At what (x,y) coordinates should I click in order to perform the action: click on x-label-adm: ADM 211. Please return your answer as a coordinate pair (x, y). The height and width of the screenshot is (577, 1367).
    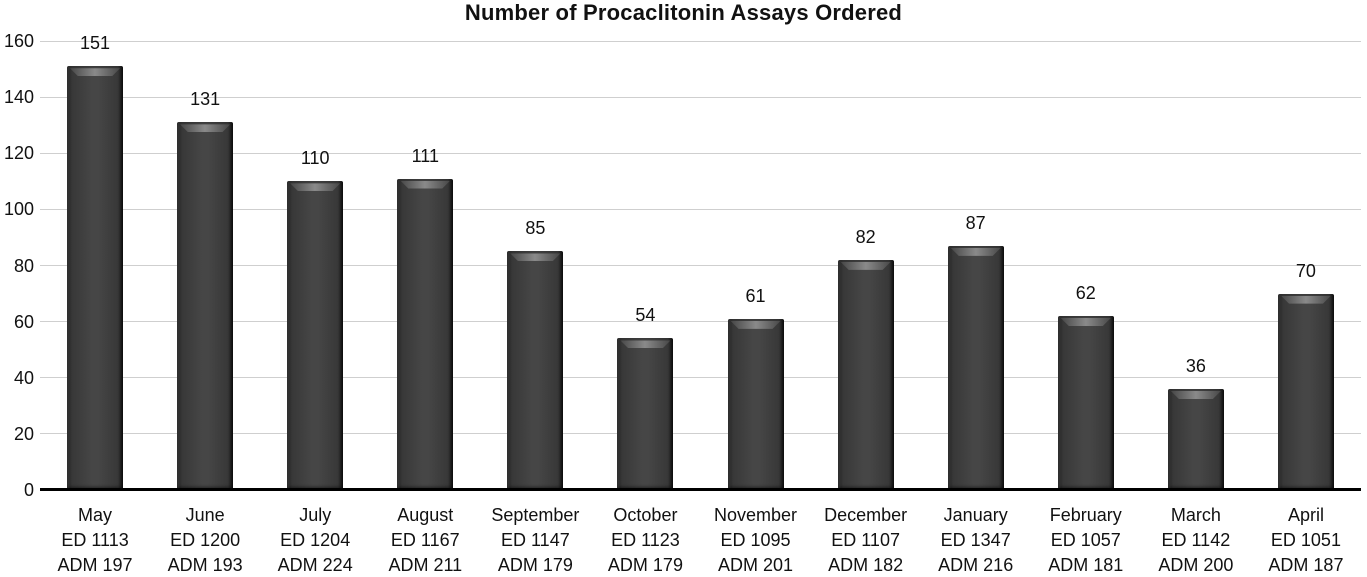
    Looking at the image, I should click on (425, 565).